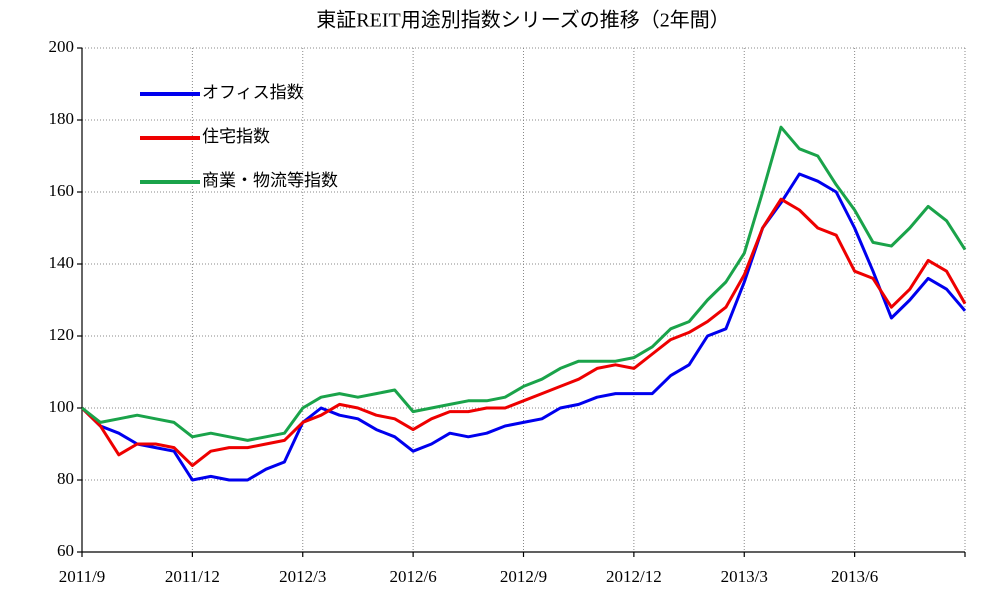  What do you see at coordinates (854, 576) in the screenshot?
I see `x-tick-label: 2013/6` at bounding box center [854, 576].